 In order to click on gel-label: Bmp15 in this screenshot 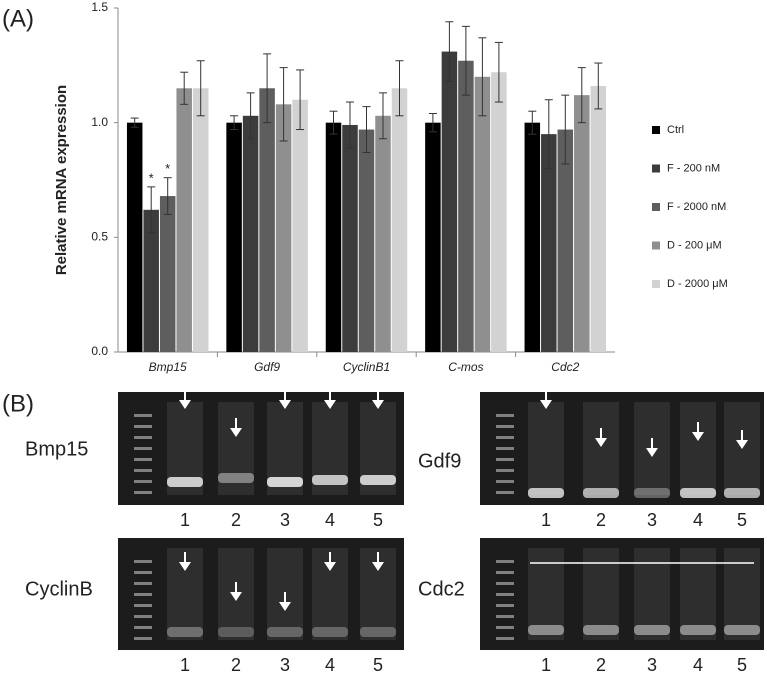, I will do `click(56, 449)`.